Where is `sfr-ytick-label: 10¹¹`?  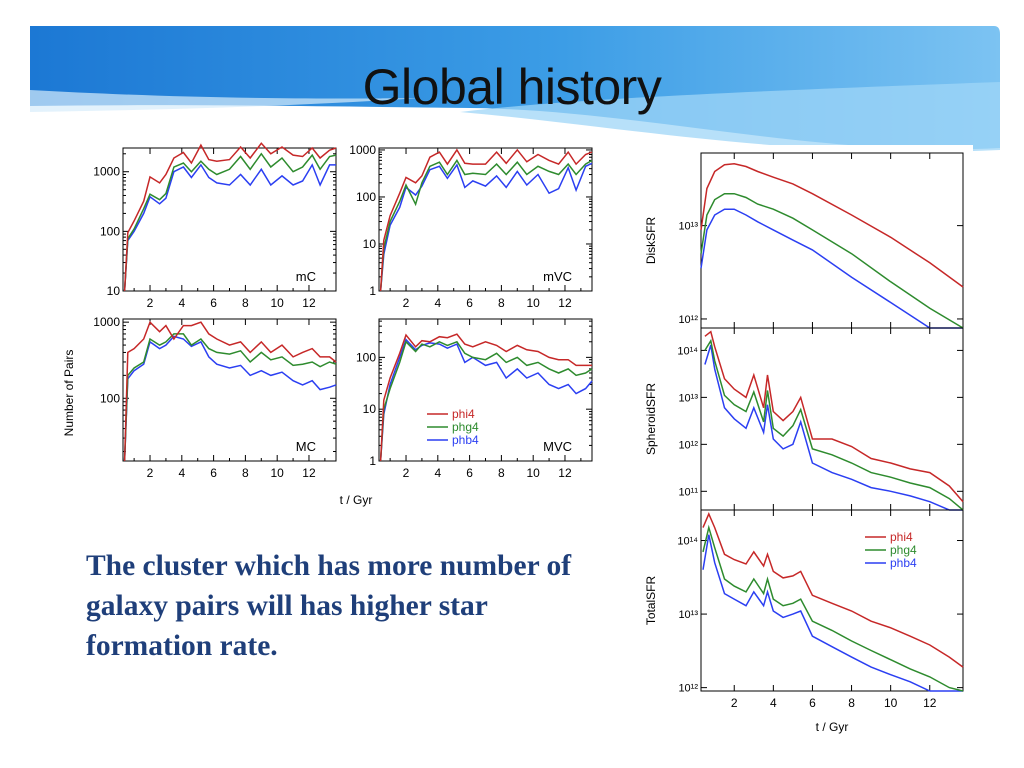
sfr-ytick-label: 10¹¹ is located at coordinates (688, 492).